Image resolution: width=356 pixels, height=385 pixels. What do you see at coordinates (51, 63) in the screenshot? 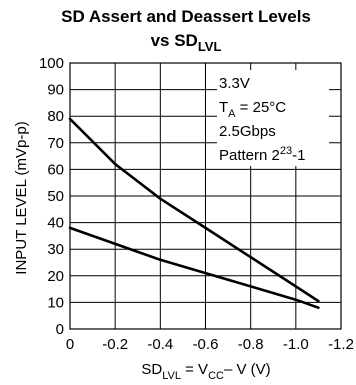
I see `y-tick-label: 100` at bounding box center [51, 63].